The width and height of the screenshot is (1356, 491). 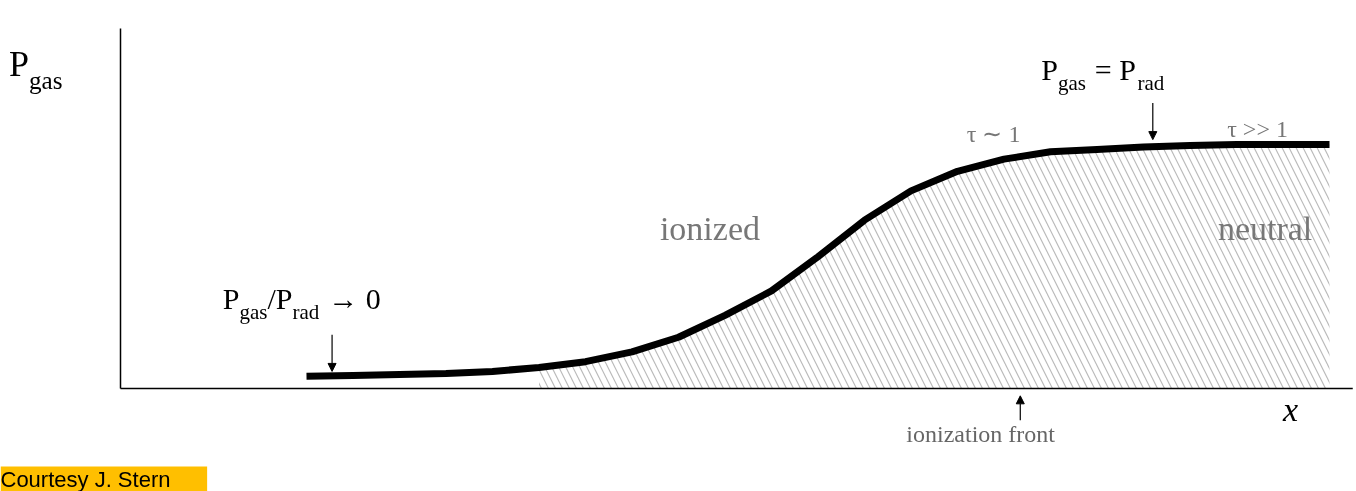 I want to click on text: τ >> 1, so click(x=1257, y=129).